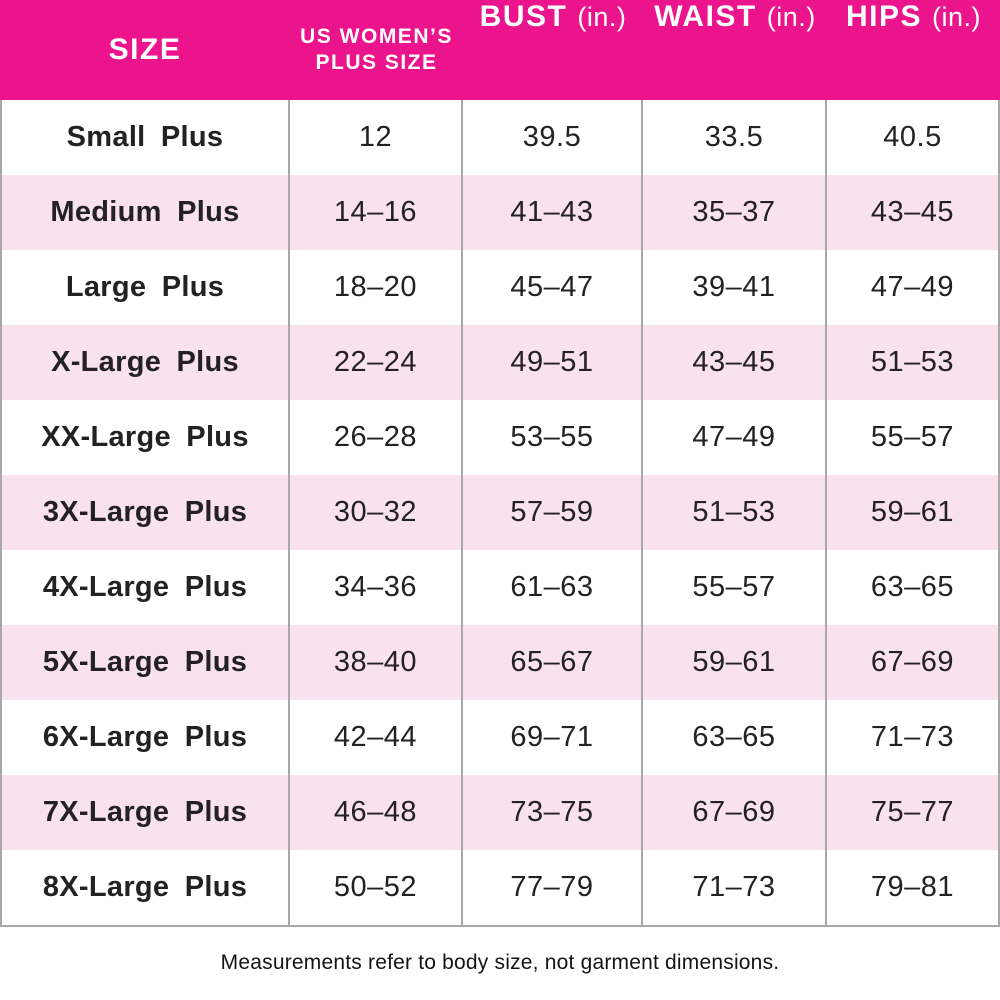  I want to click on cell-hips: 79–81, so click(912, 887).